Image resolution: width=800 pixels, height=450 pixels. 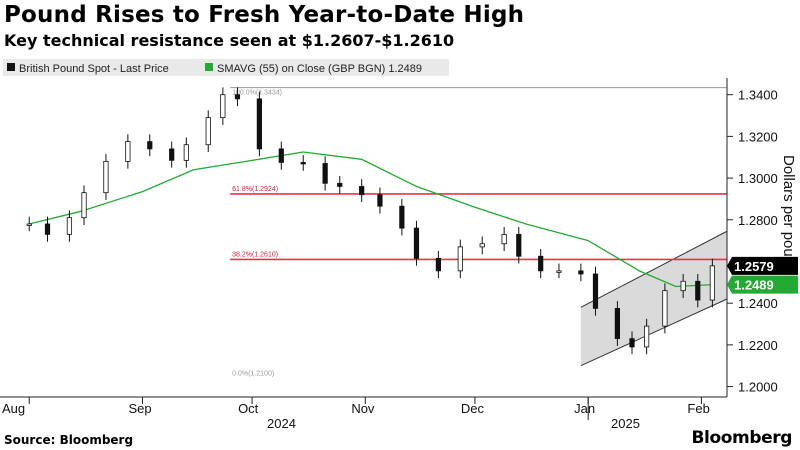 I want to click on x-tick-label: Oct, so click(x=248, y=408).